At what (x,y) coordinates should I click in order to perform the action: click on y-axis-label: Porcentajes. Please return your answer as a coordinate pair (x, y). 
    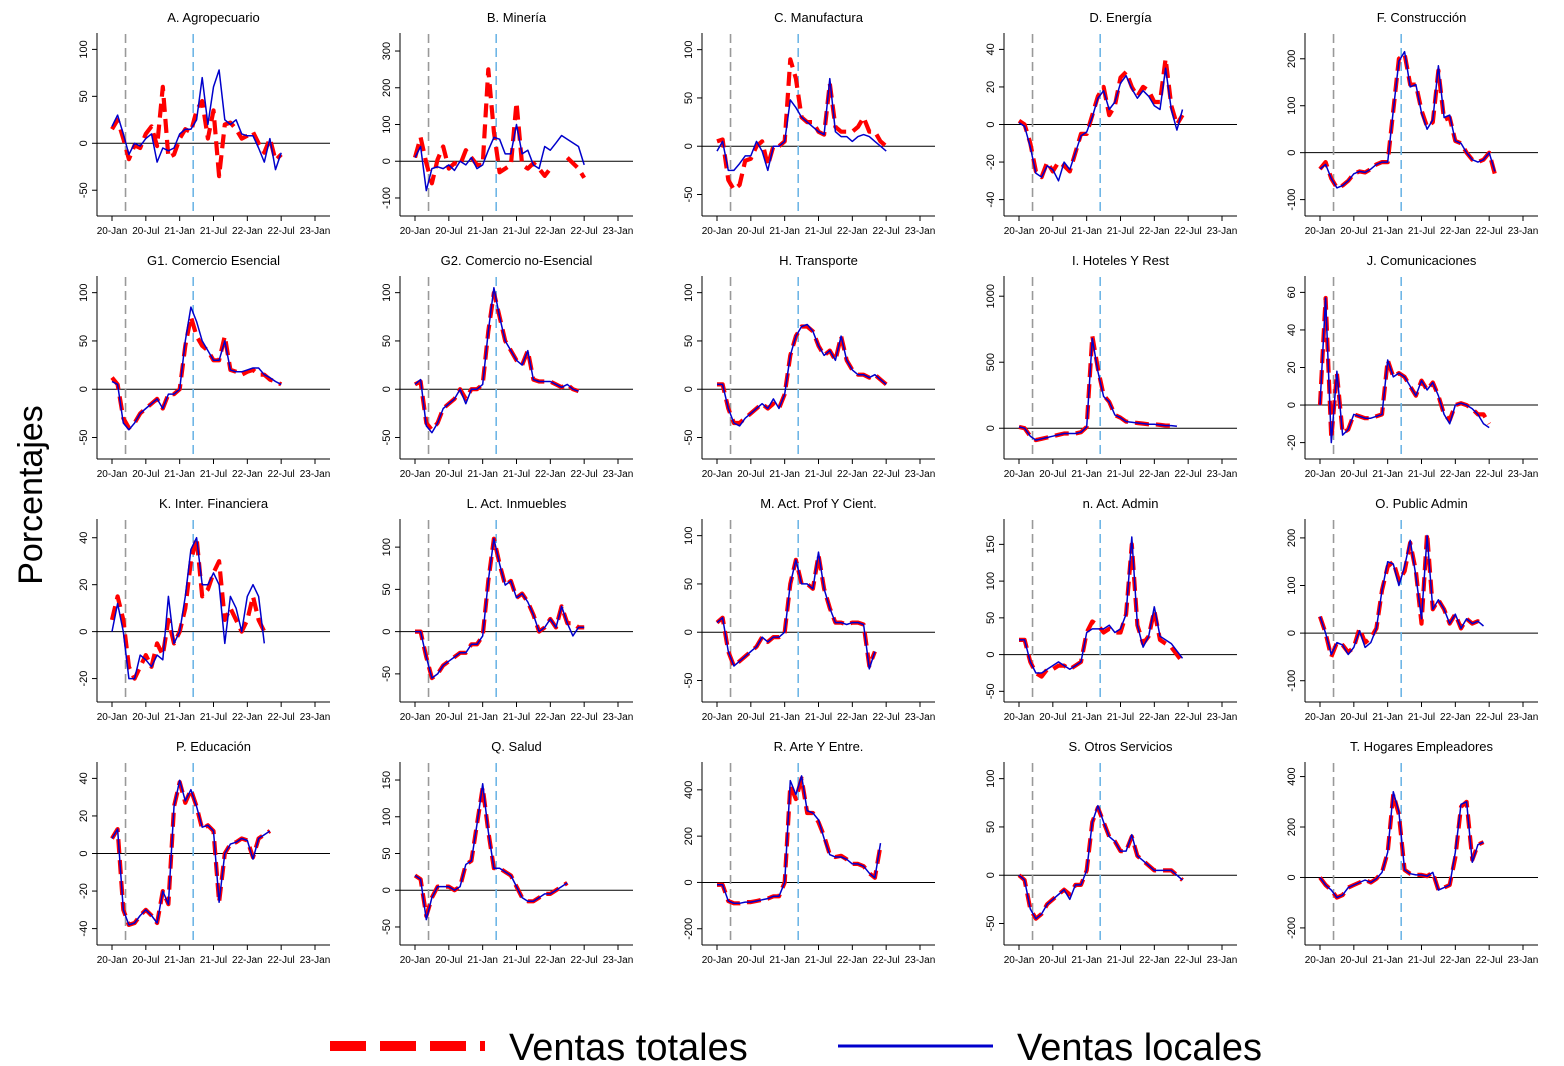
    Looking at the image, I should click on (31, 495).